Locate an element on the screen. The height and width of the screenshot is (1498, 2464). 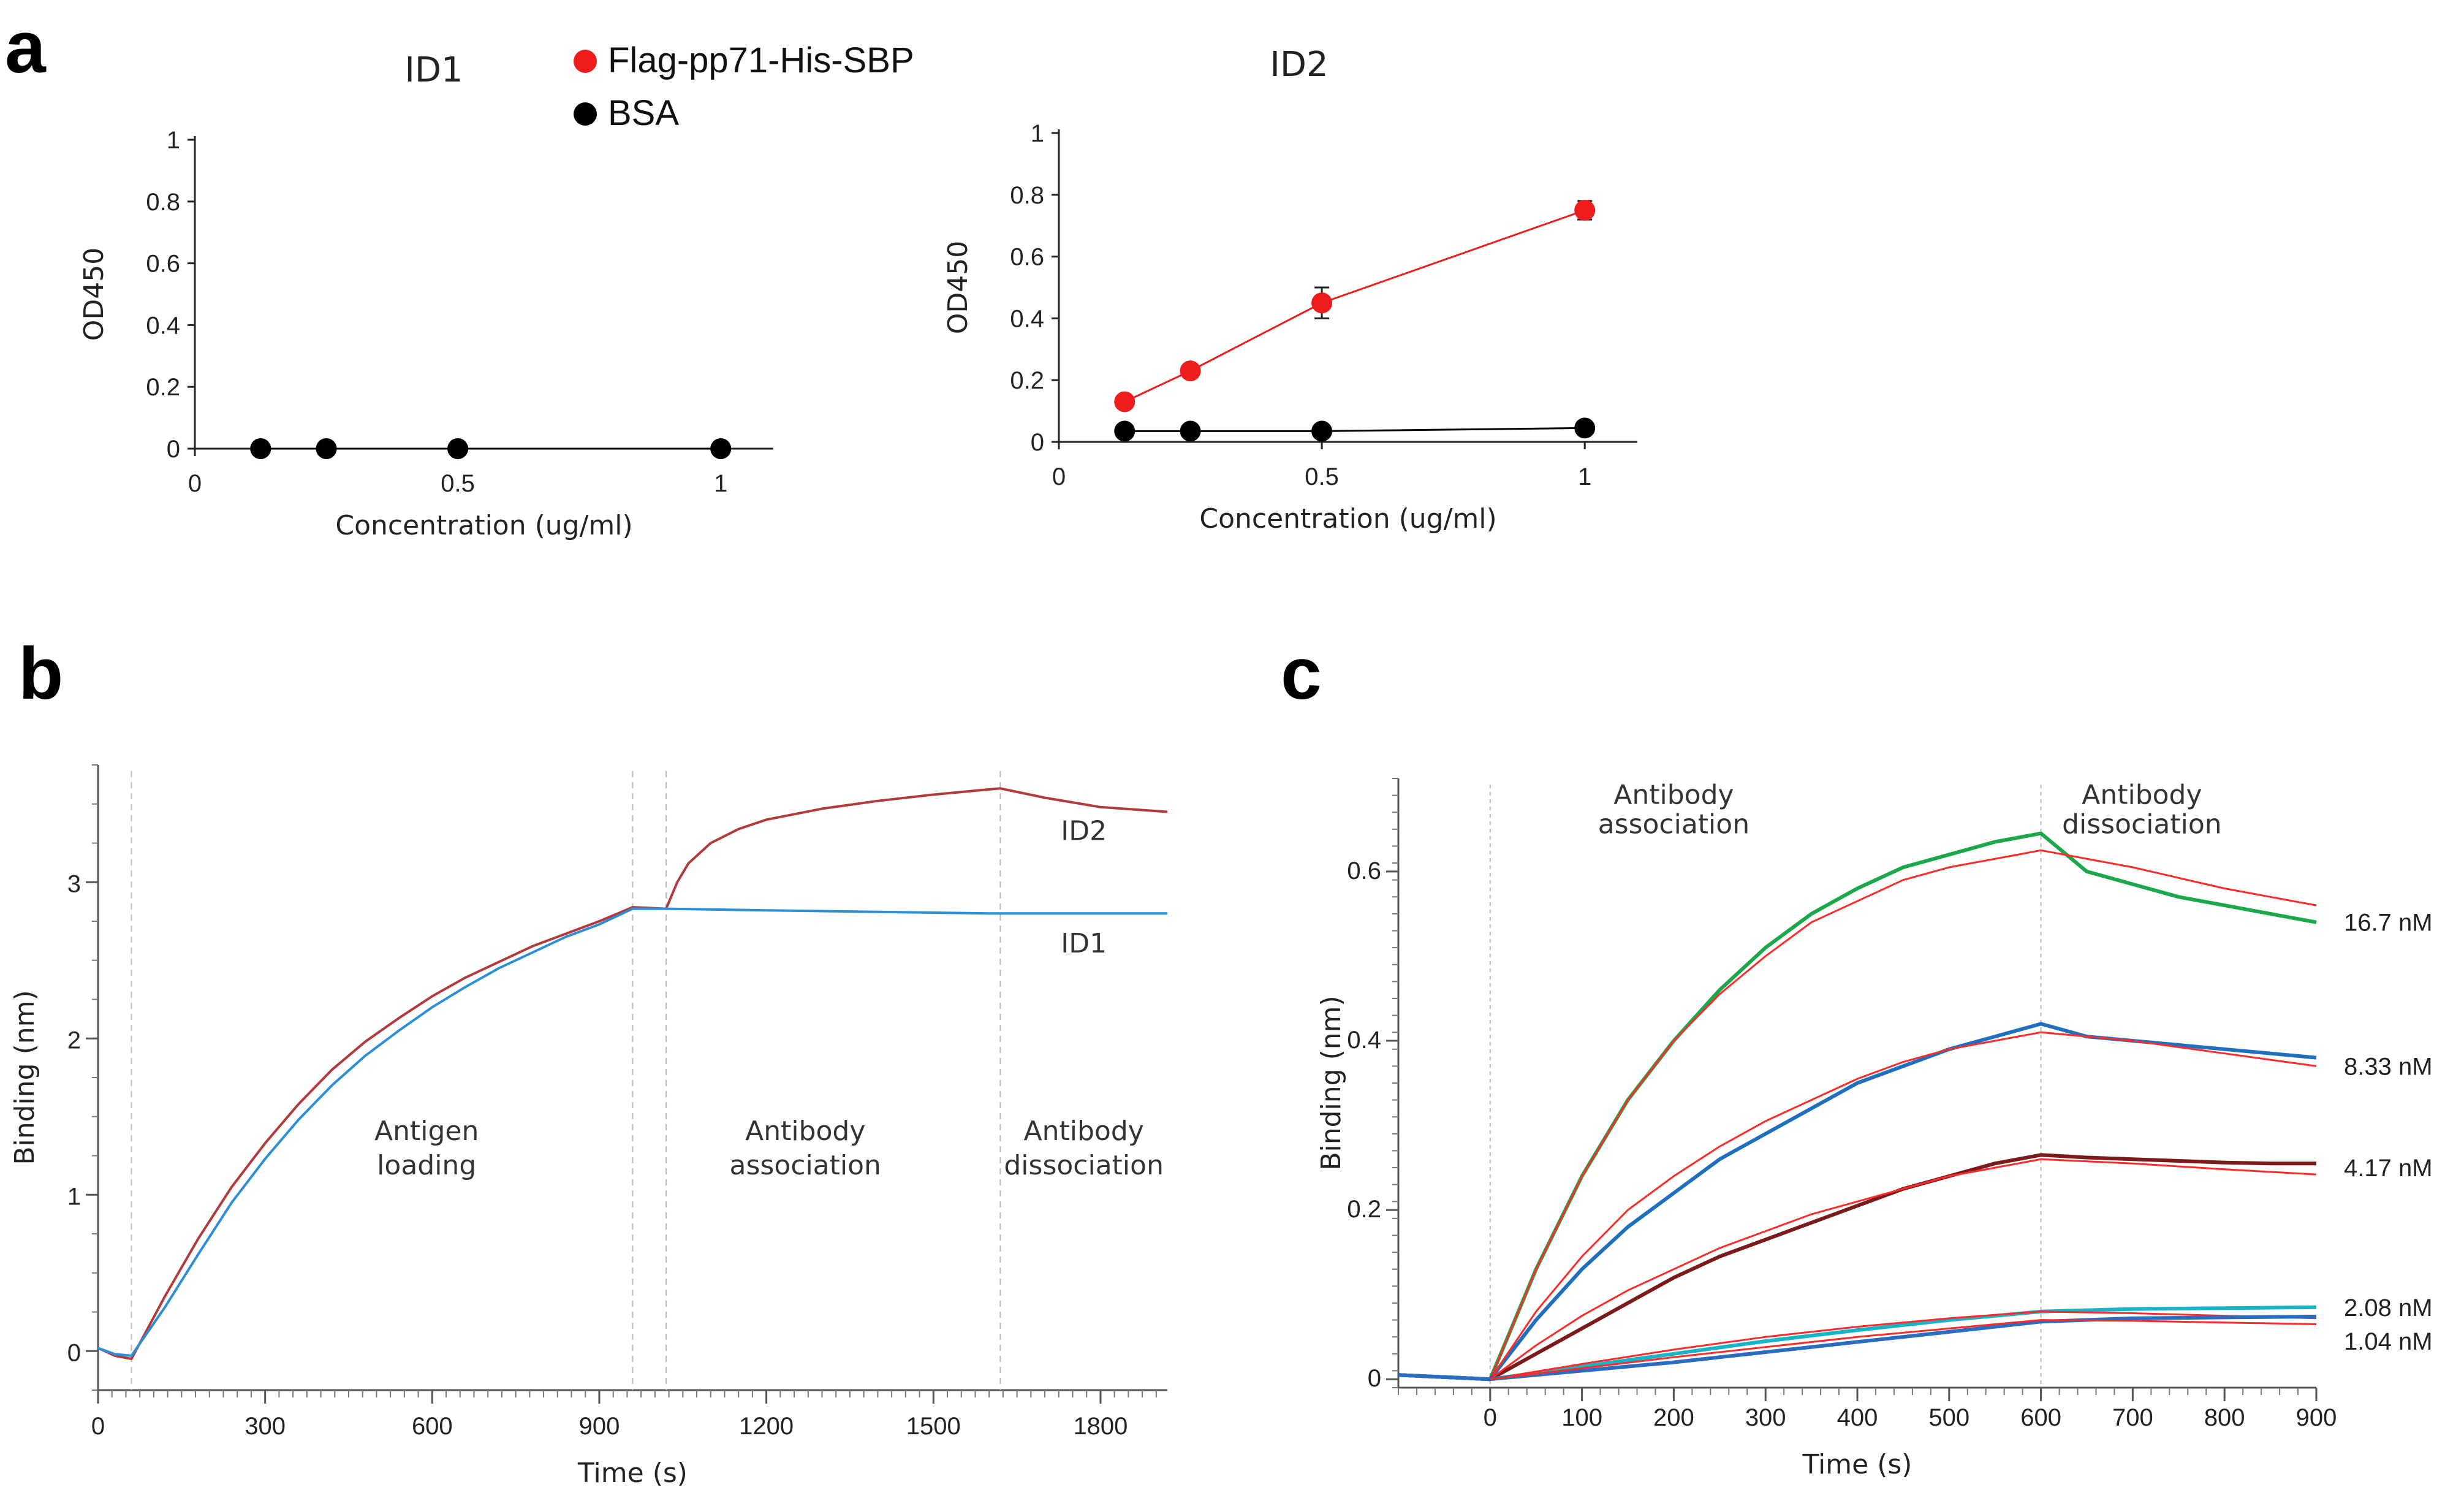
x-tick-label: 100 is located at coordinates (1581, 1417).